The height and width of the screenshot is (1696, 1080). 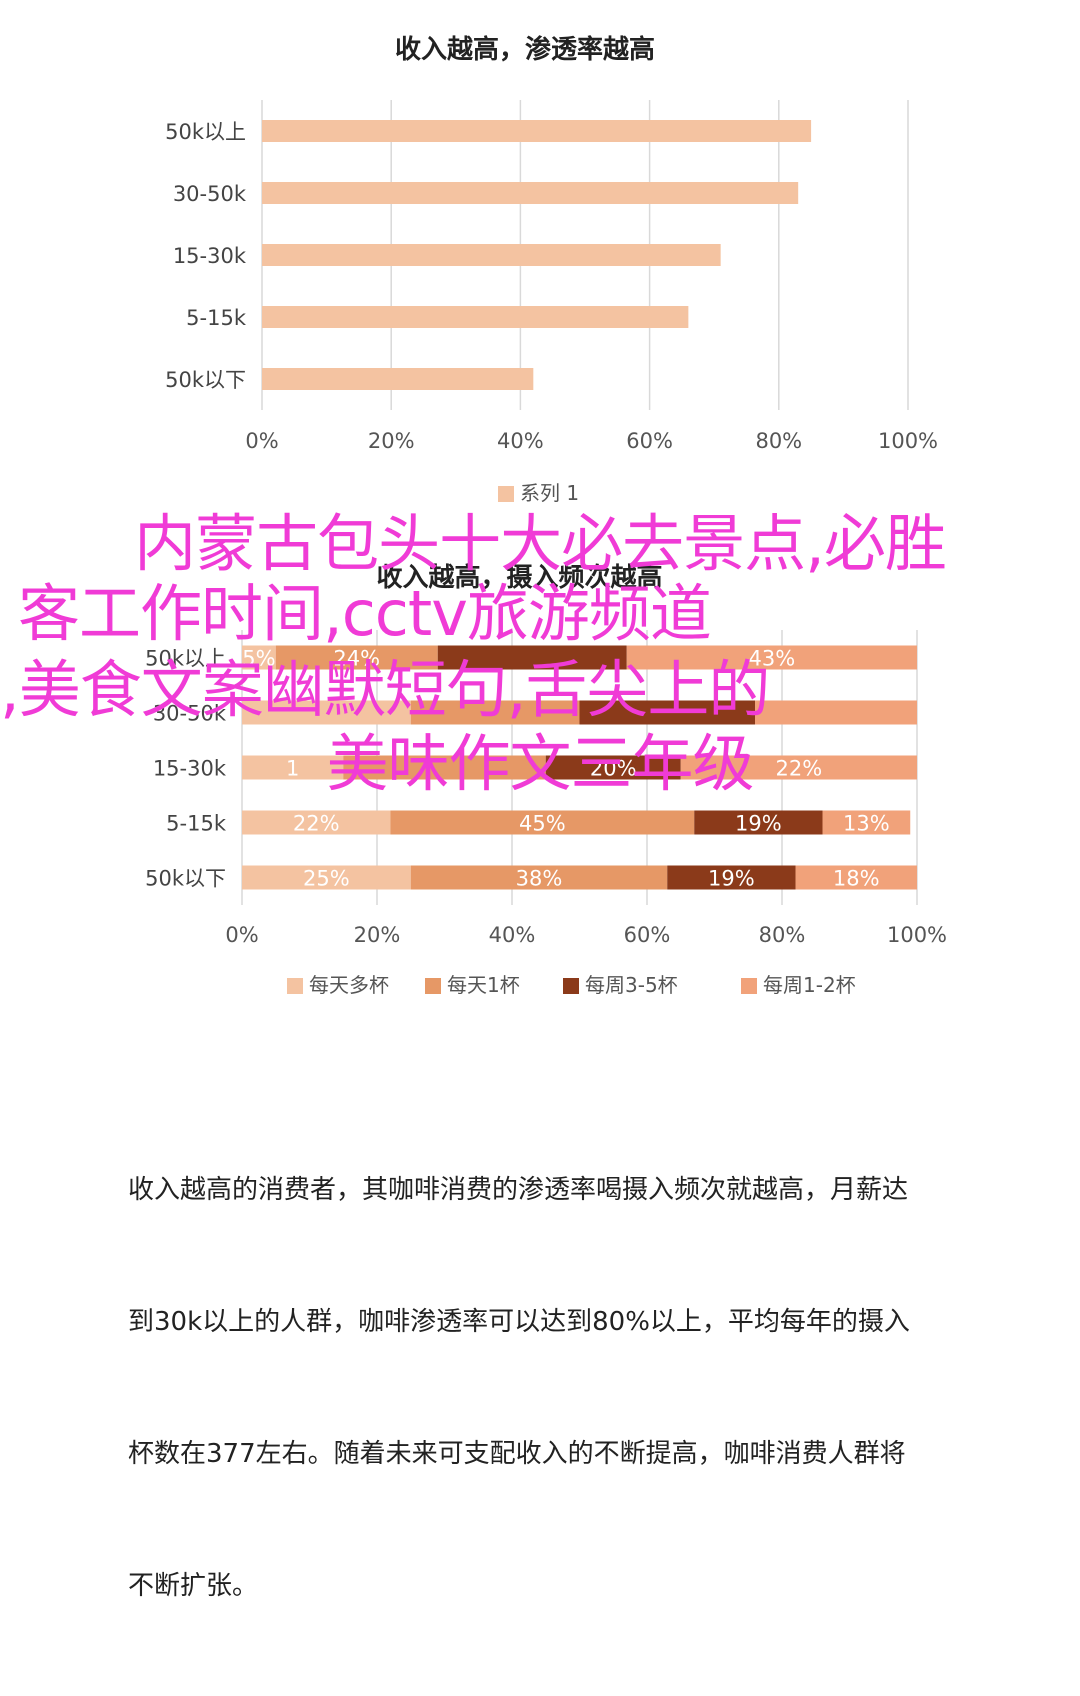 I want to click on data-label: 45%, so click(x=542, y=824).